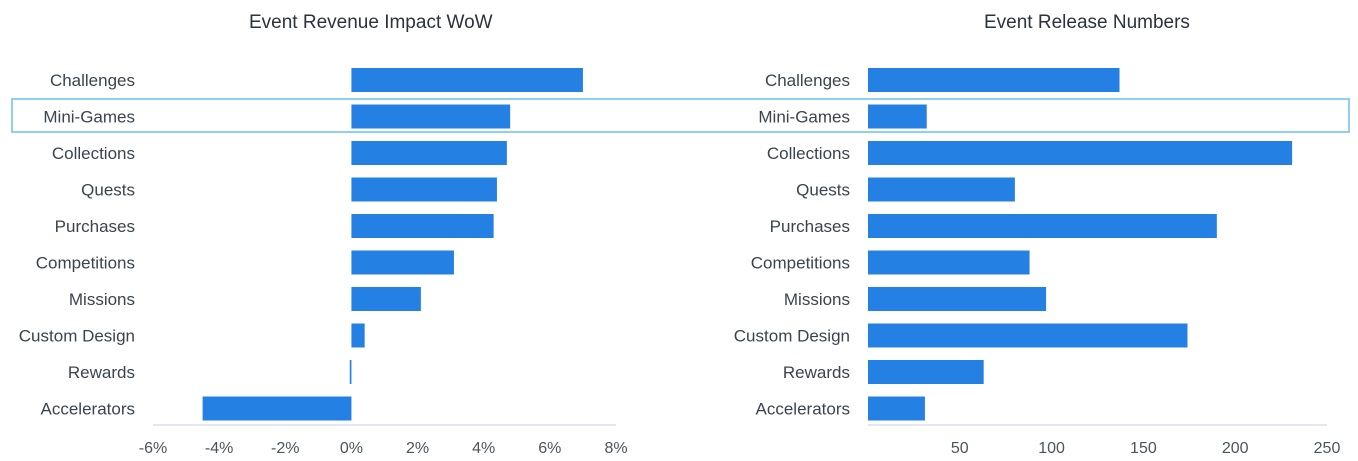 The height and width of the screenshot is (461, 1358). Describe the element at coordinates (351, 448) in the screenshot. I see `x-tick-label: 0%` at that location.